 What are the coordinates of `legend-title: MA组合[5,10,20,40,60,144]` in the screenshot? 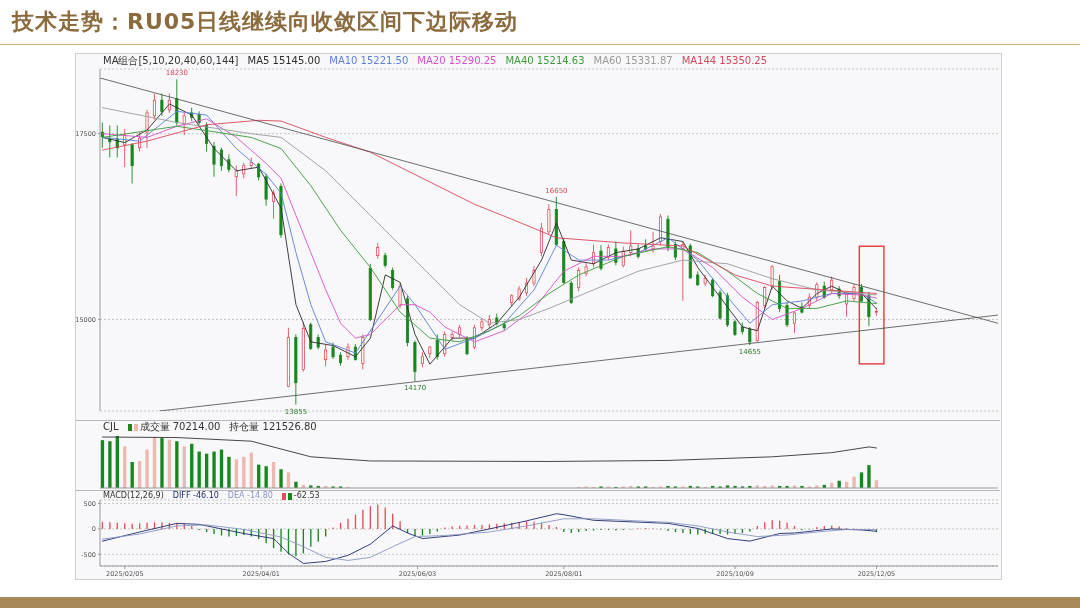 It's located at (171, 61).